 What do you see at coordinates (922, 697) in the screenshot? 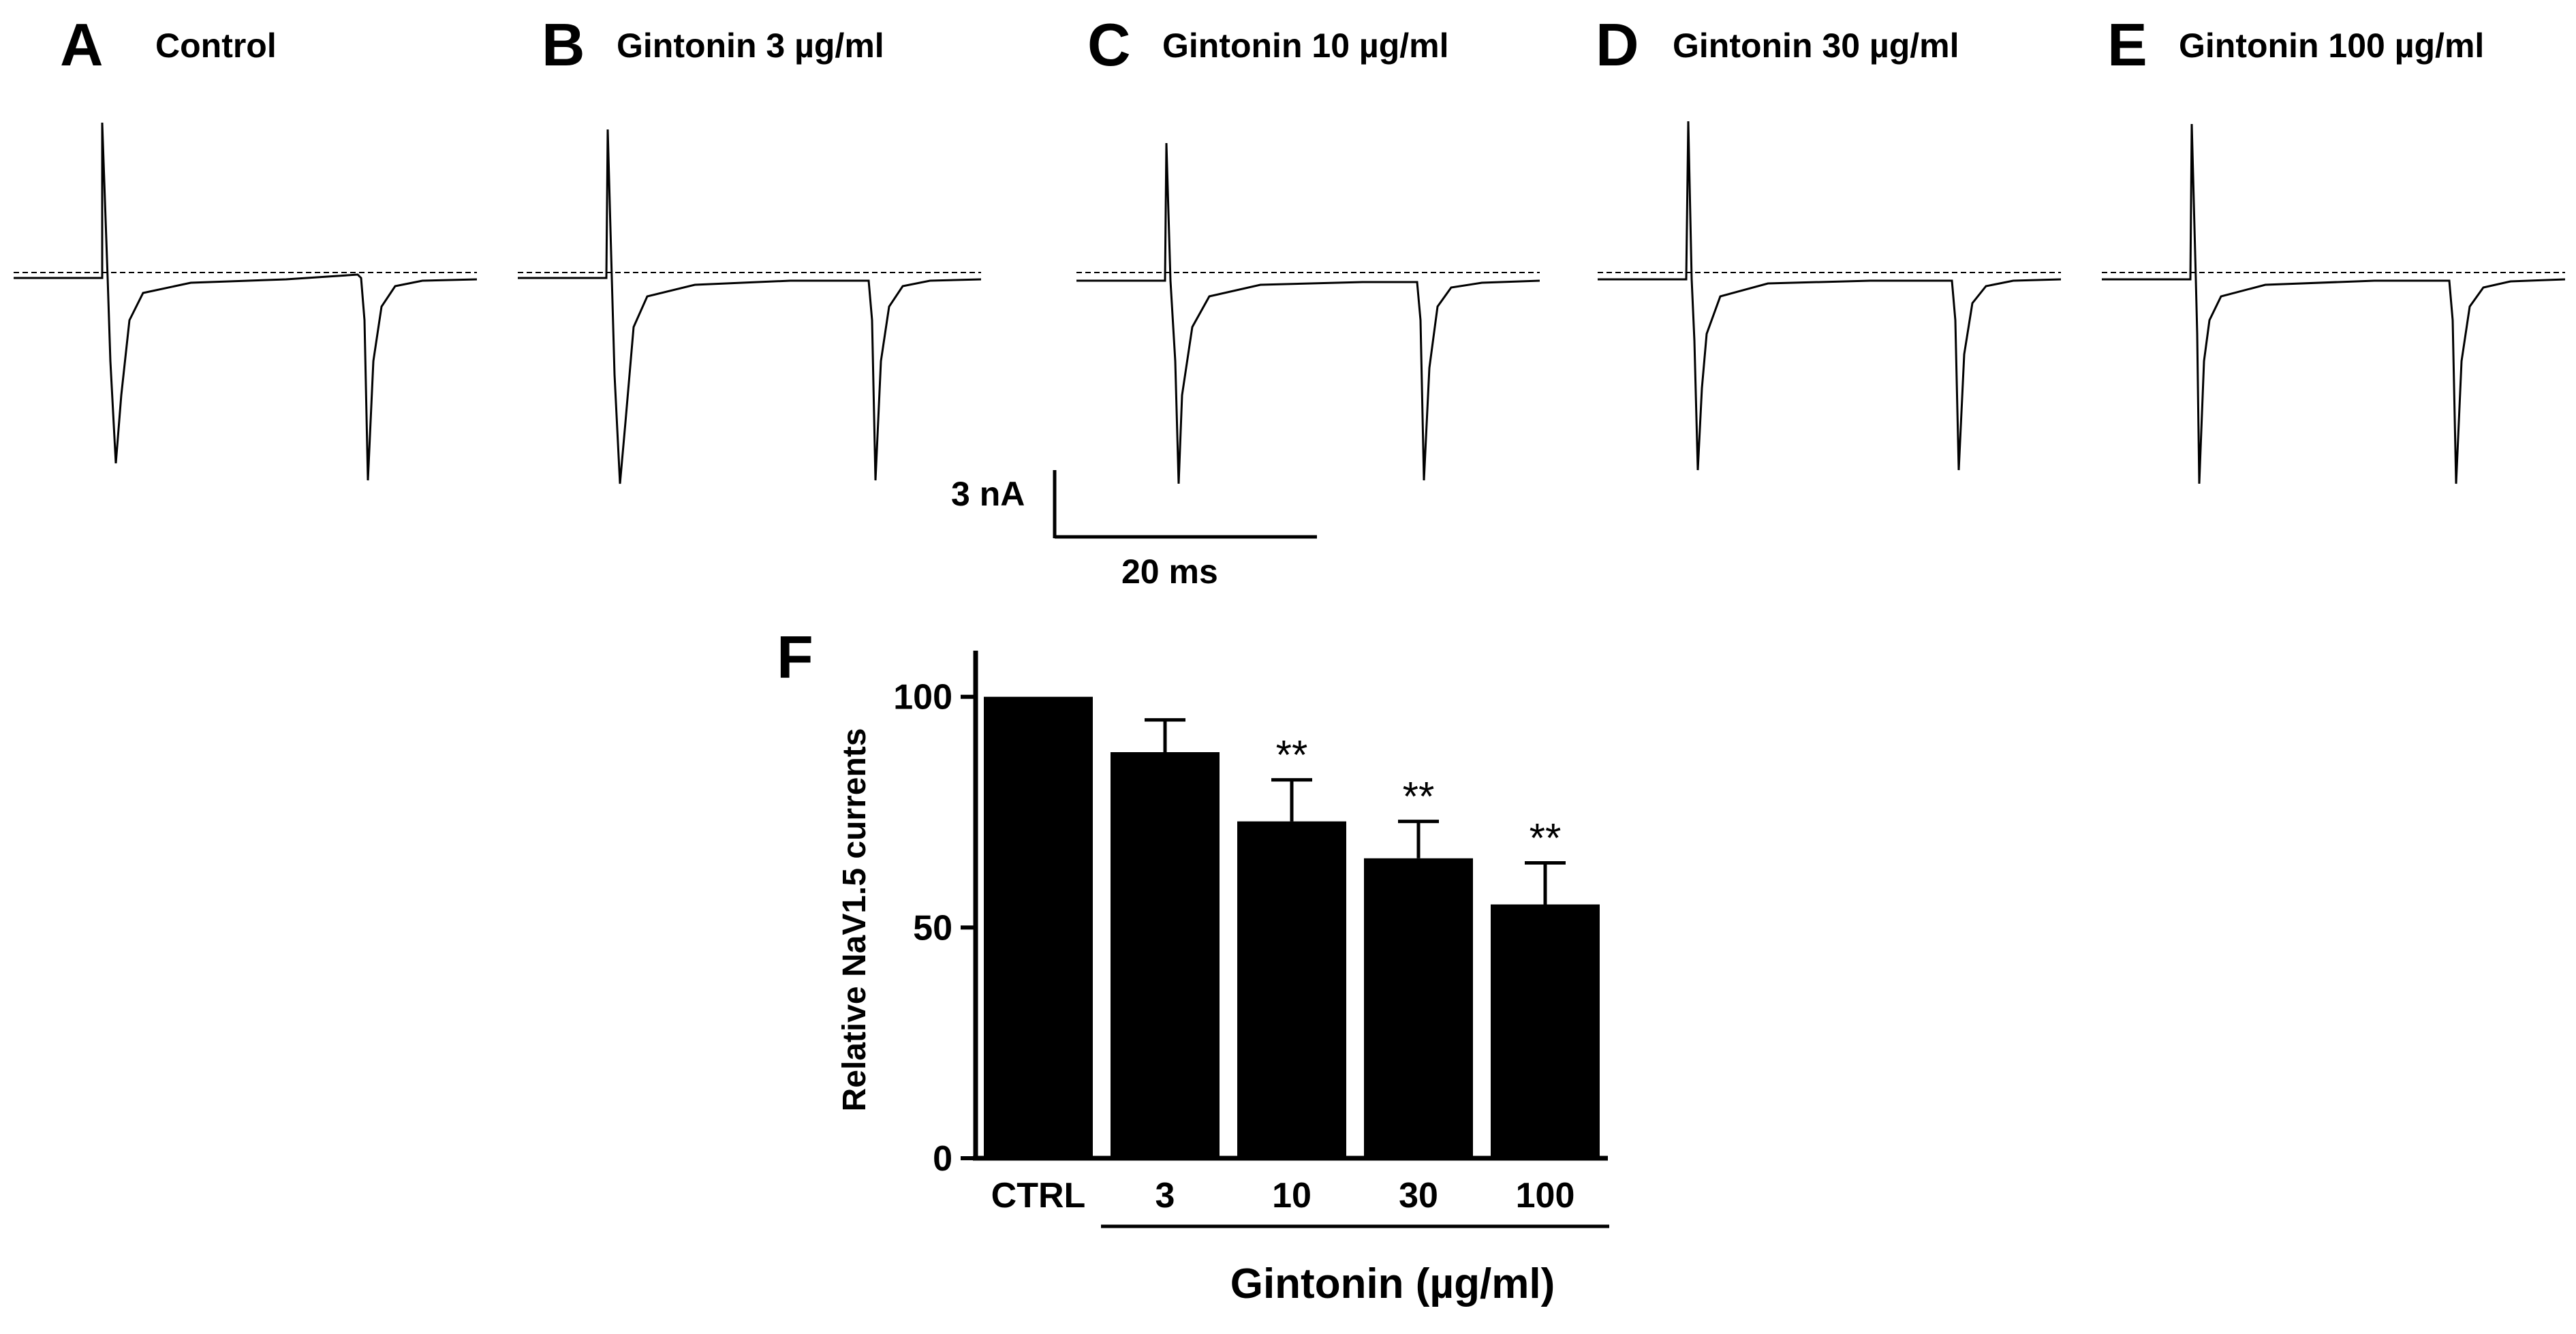
I see `y-tick-label: 100` at bounding box center [922, 697].